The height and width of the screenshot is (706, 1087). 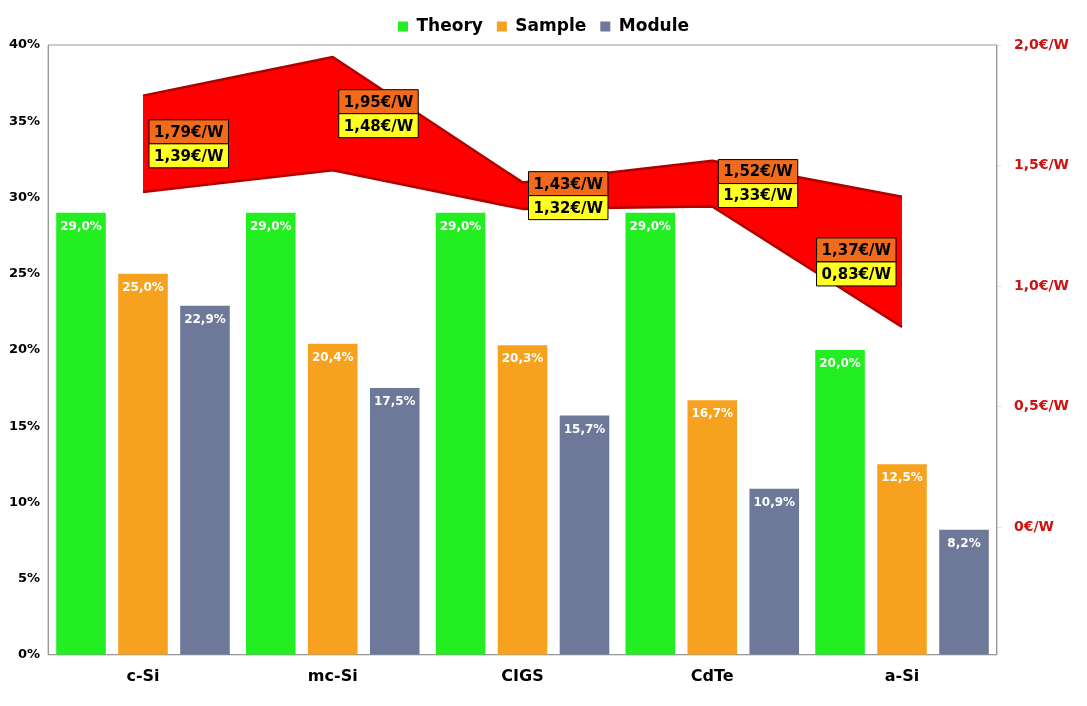 What do you see at coordinates (449, 24) in the screenshot?
I see `legend-label: Theory` at bounding box center [449, 24].